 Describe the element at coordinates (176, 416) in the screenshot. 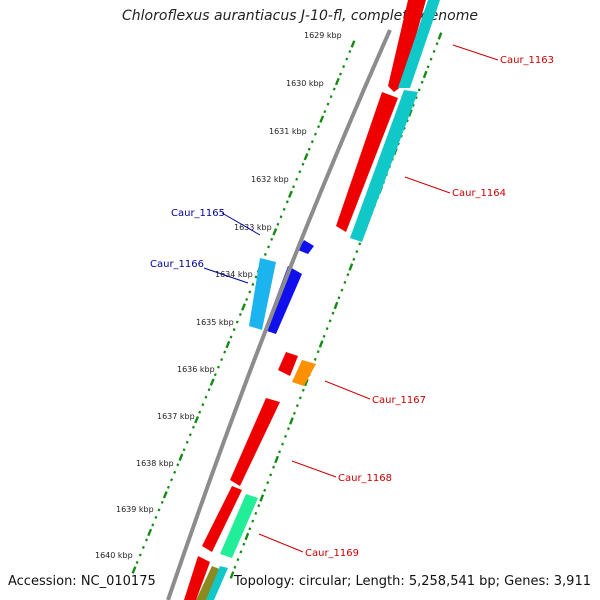

I see `kbp-label: 1637 kbp` at that location.